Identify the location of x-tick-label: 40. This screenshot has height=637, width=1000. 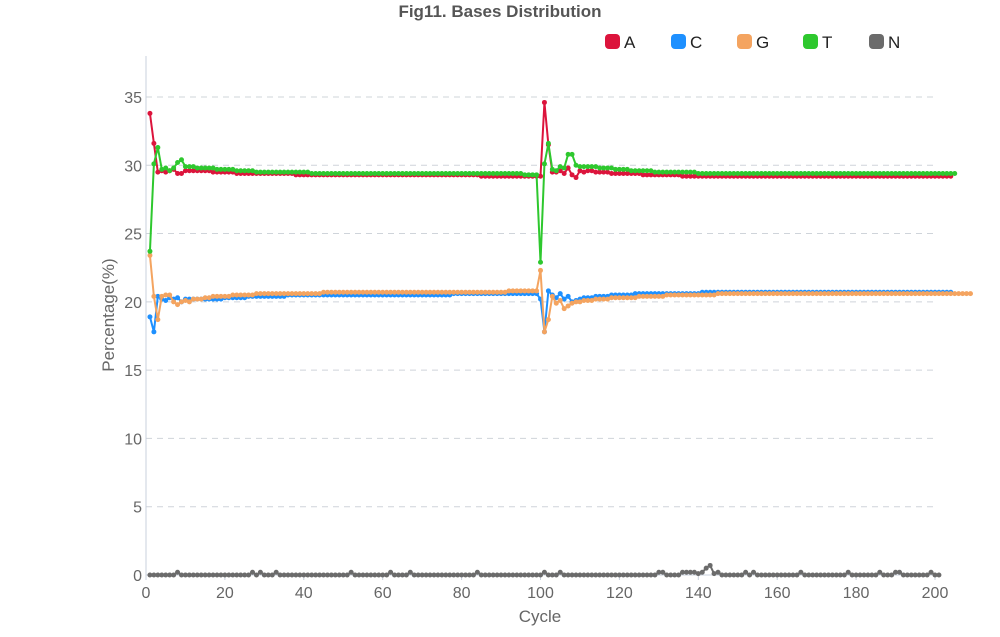
(304, 593).